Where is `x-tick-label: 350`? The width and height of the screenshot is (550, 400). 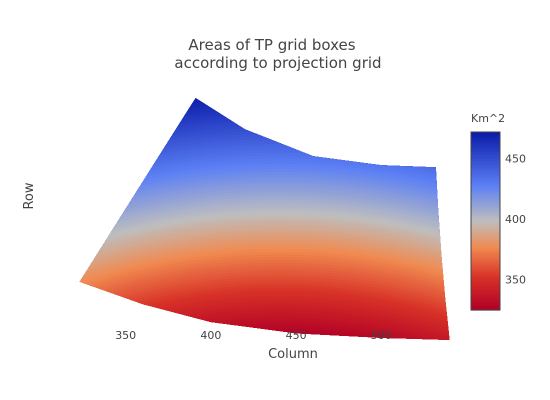
x-tick-label: 350 is located at coordinates (125, 335).